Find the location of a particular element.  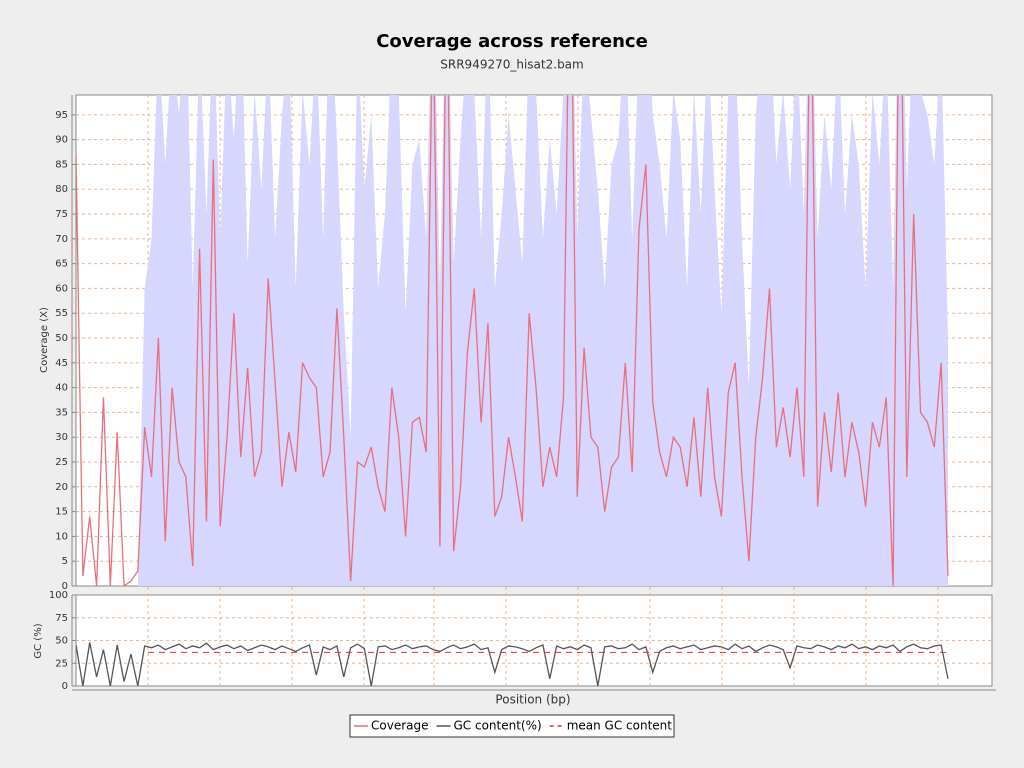

y-tick-label: 30 is located at coordinates (61, 437).